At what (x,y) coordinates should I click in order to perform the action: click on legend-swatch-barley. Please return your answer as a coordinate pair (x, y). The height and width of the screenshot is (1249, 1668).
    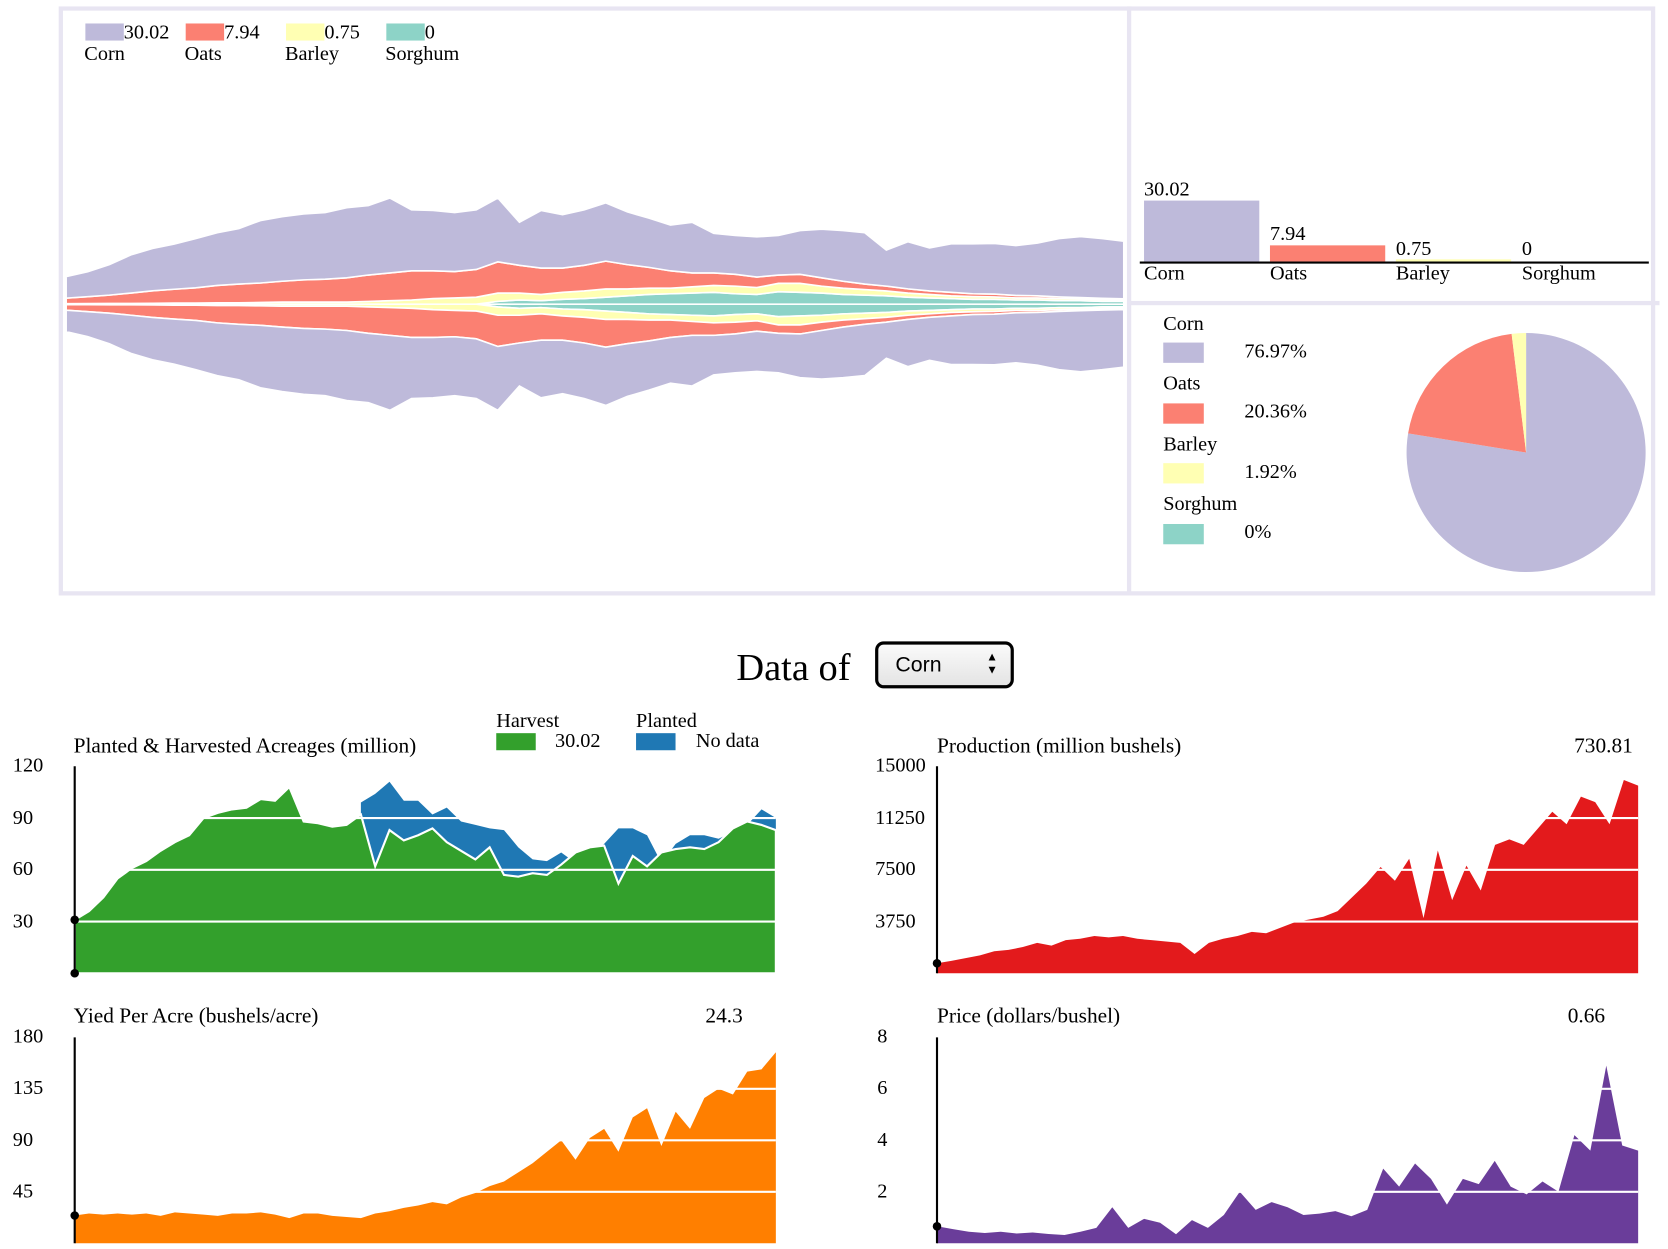
    Looking at the image, I should click on (305, 32).